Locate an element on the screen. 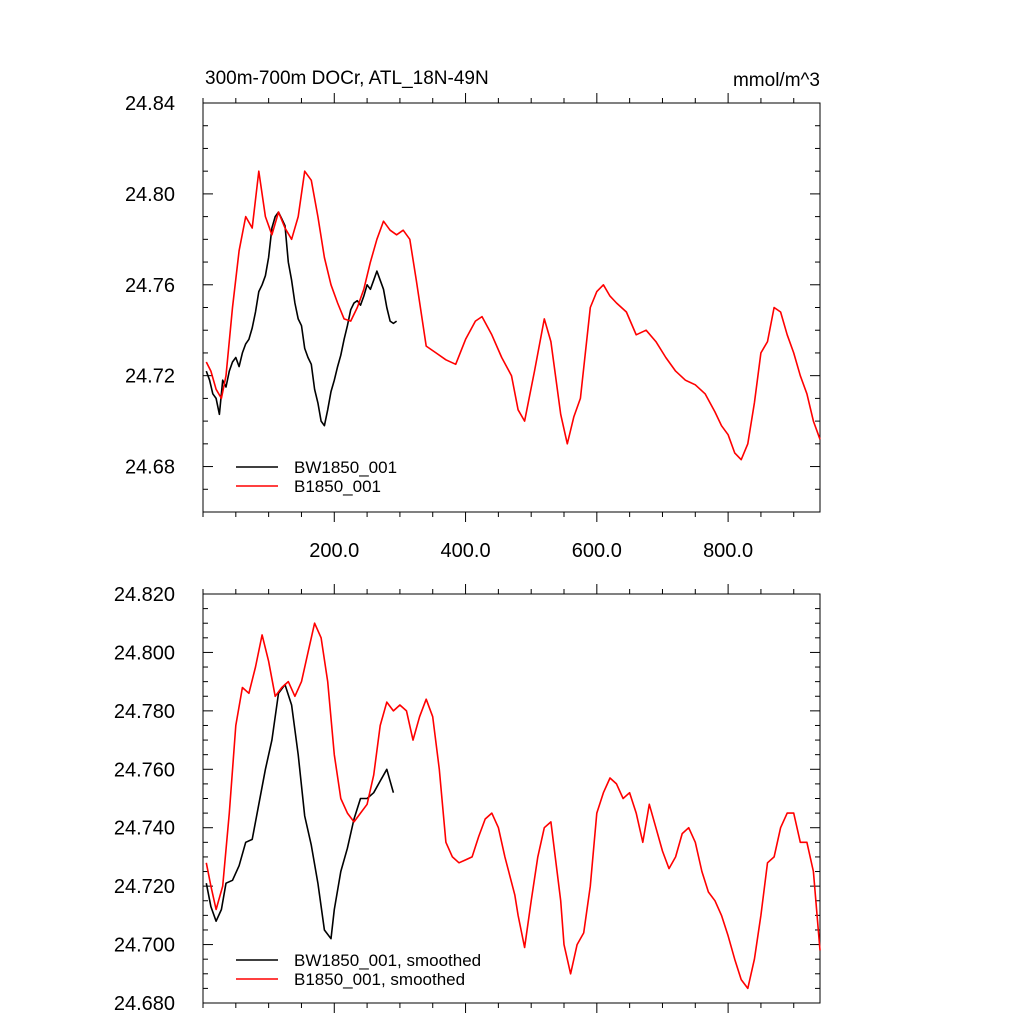 The image size is (1024, 1024). x-tick-label: 800.0 is located at coordinates (728, 551).